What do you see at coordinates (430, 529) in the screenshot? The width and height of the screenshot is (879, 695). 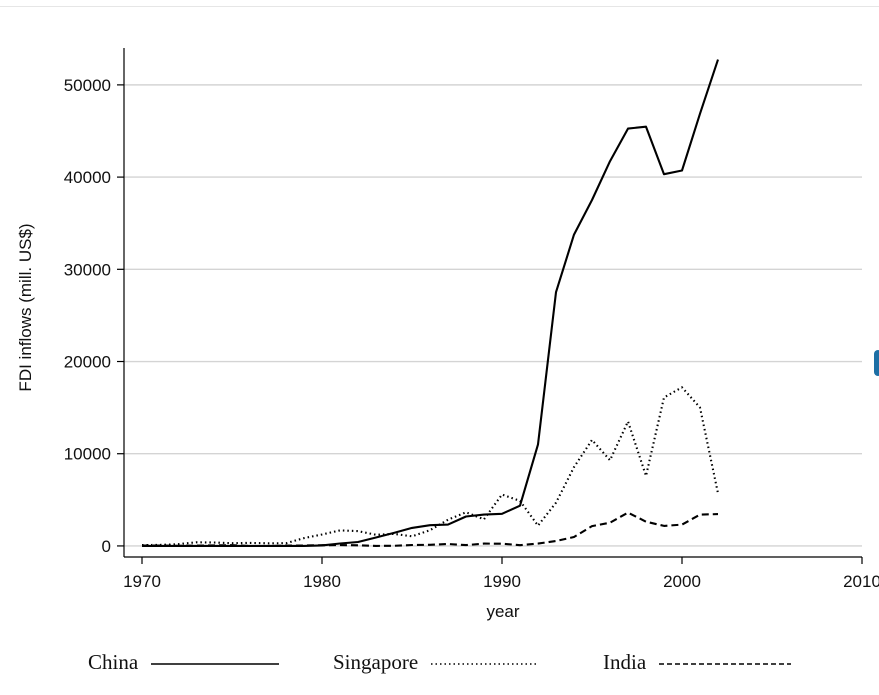 I see `series-line-india` at bounding box center [430, 529].